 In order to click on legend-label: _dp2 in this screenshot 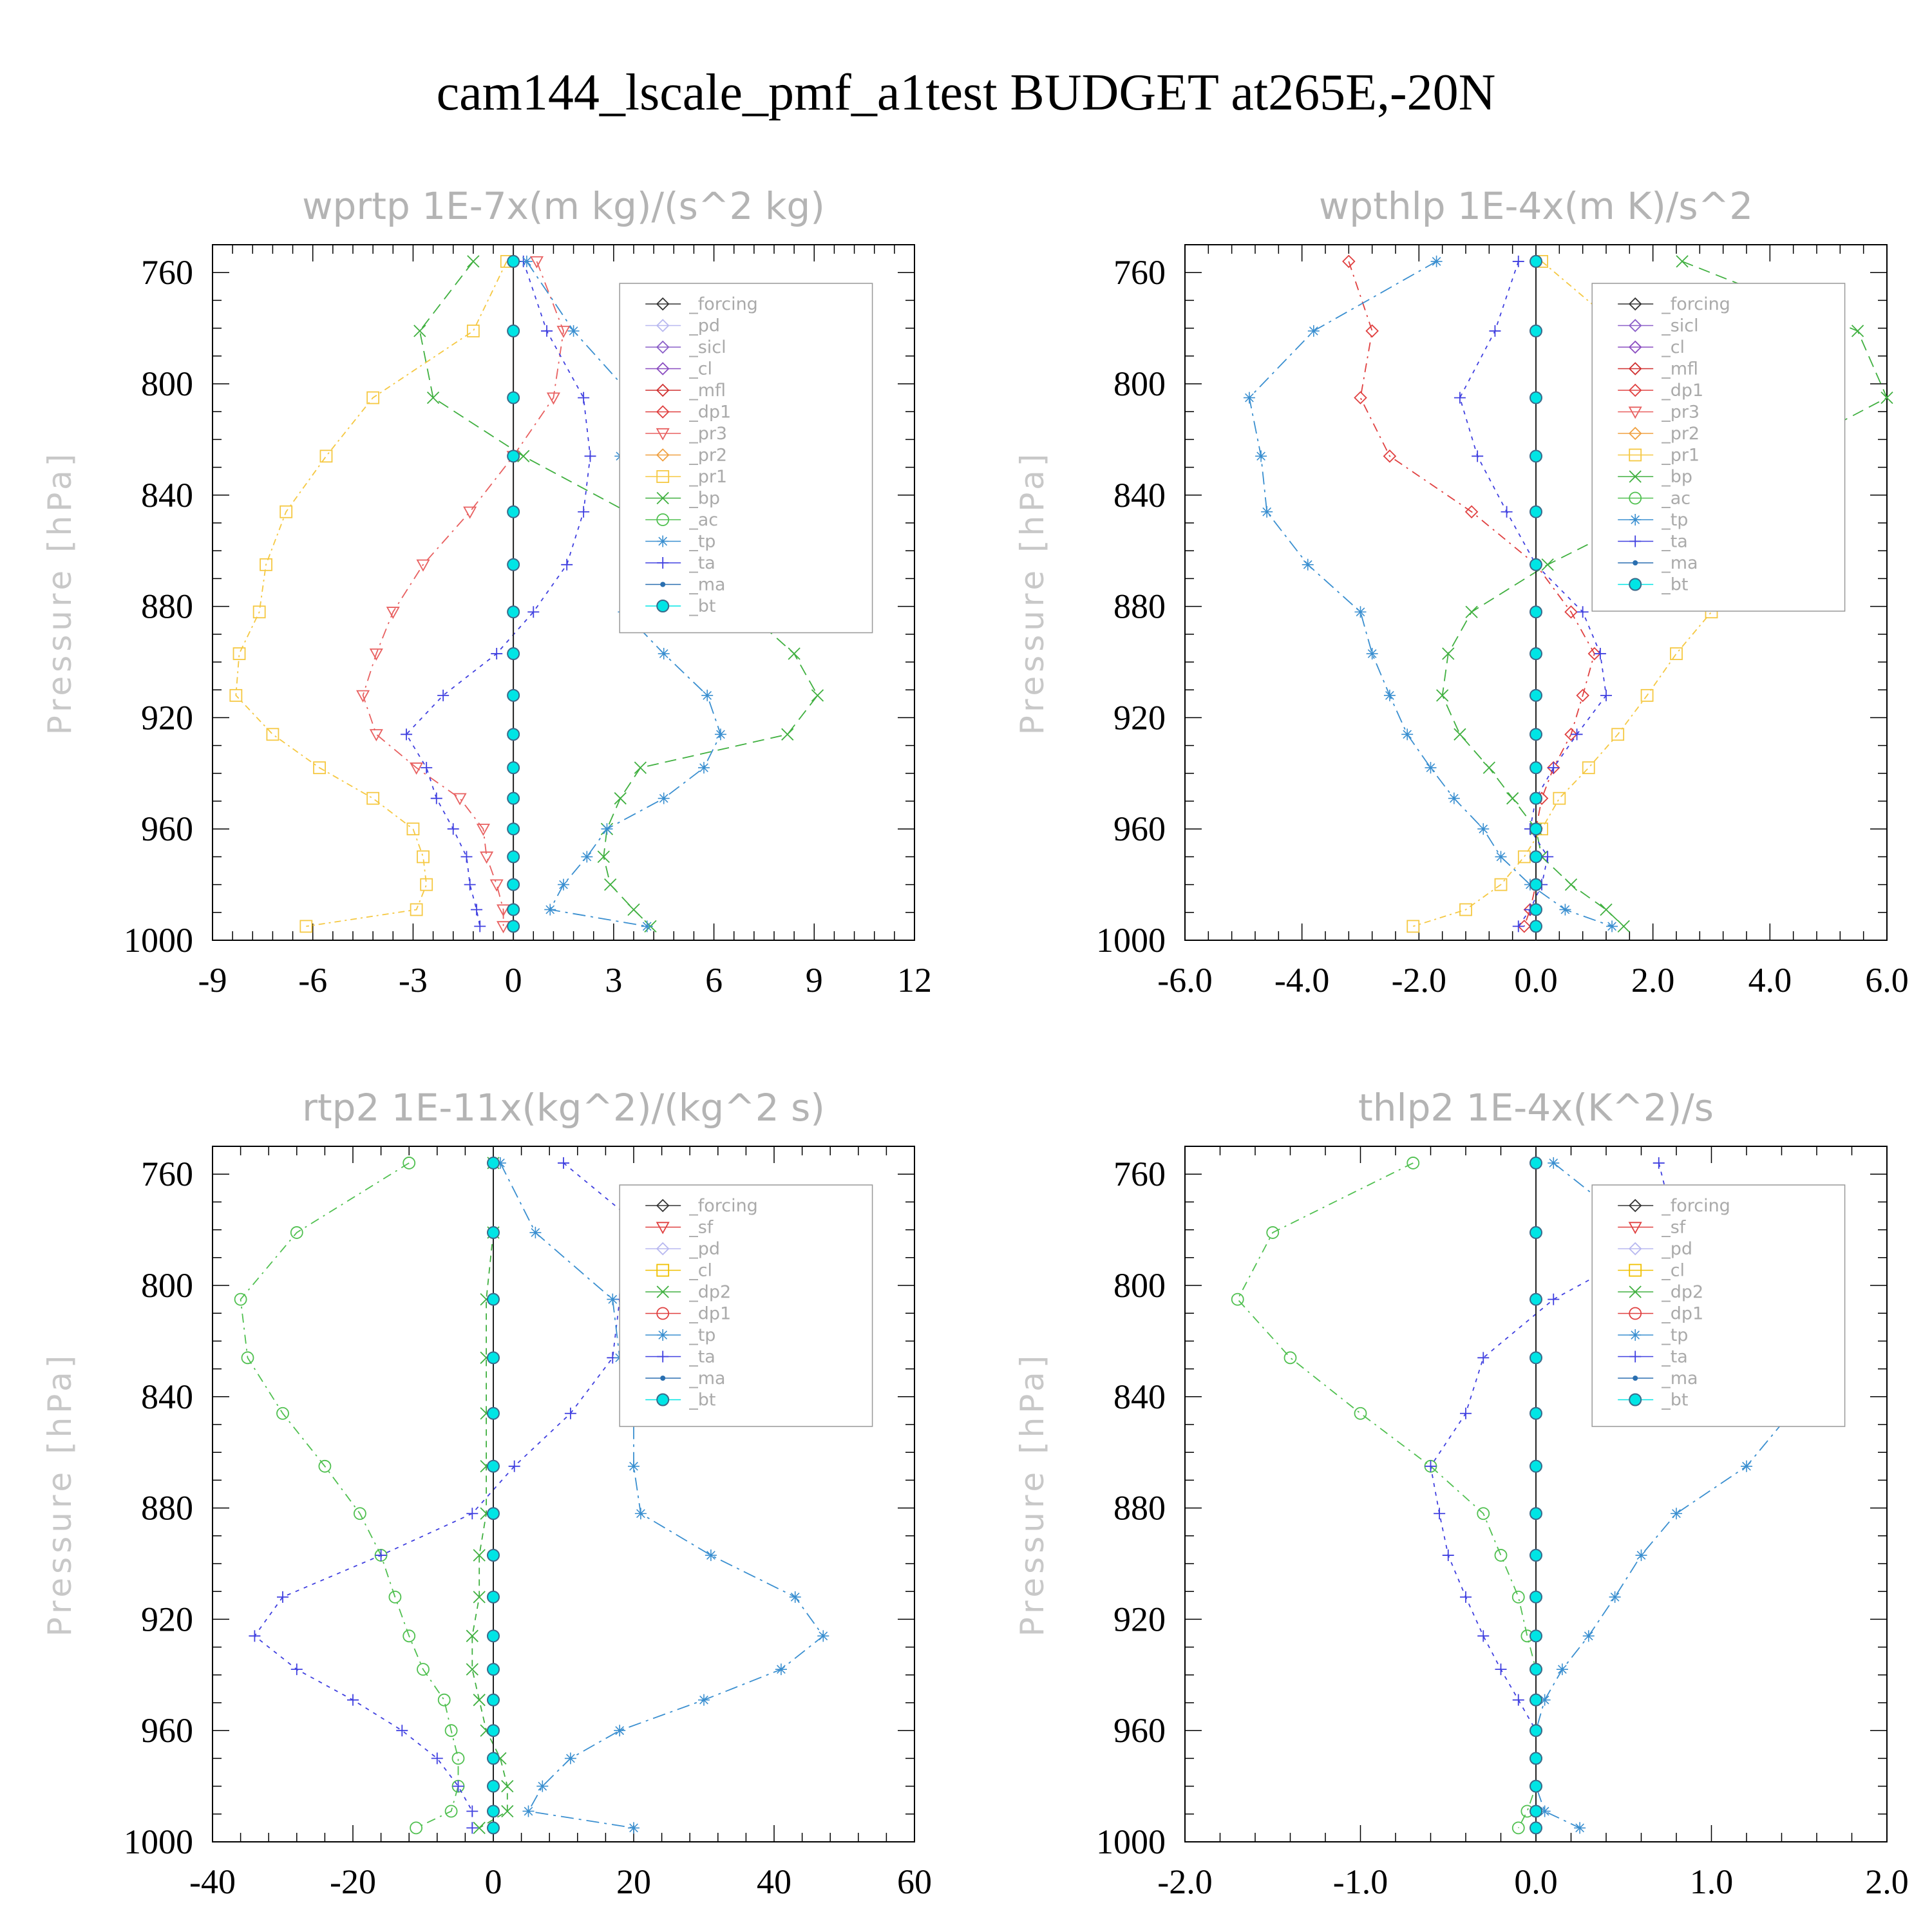, I will do `click(1682, 1292)`.